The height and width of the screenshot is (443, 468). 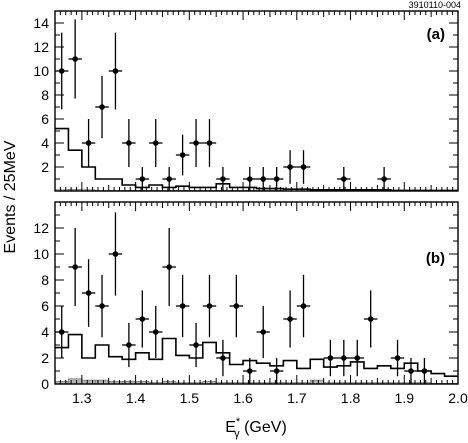 I want to click on gray-bin, so click(x=75, y=381).